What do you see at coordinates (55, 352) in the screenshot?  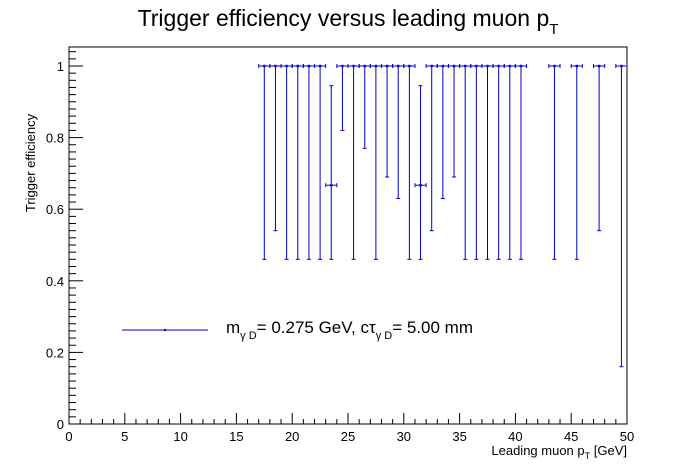 I see `y-tick-label: 0.2` at bounding box center [55, 352].